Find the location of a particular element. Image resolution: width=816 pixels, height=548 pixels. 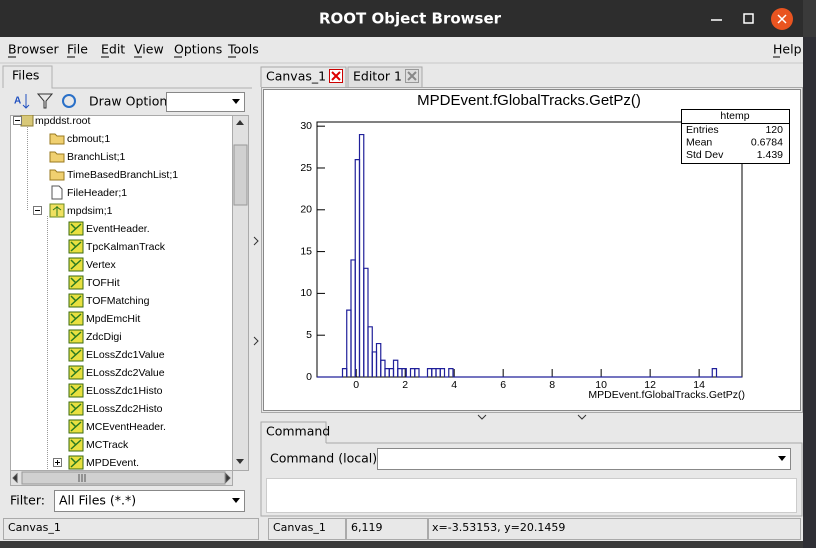

menu-item: File is located at coordinates (77, 49).